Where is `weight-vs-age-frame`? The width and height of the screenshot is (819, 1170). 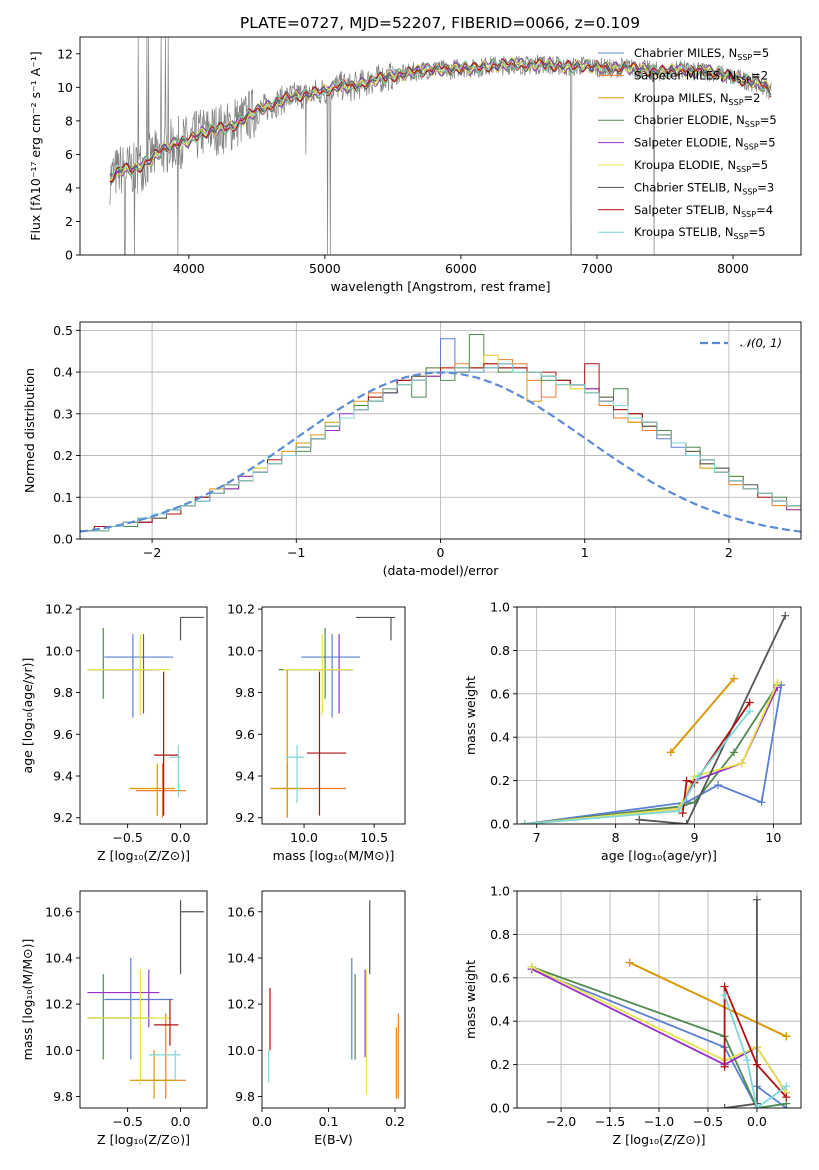
weight-vs-age-frame is located at coordinates (659, 715).